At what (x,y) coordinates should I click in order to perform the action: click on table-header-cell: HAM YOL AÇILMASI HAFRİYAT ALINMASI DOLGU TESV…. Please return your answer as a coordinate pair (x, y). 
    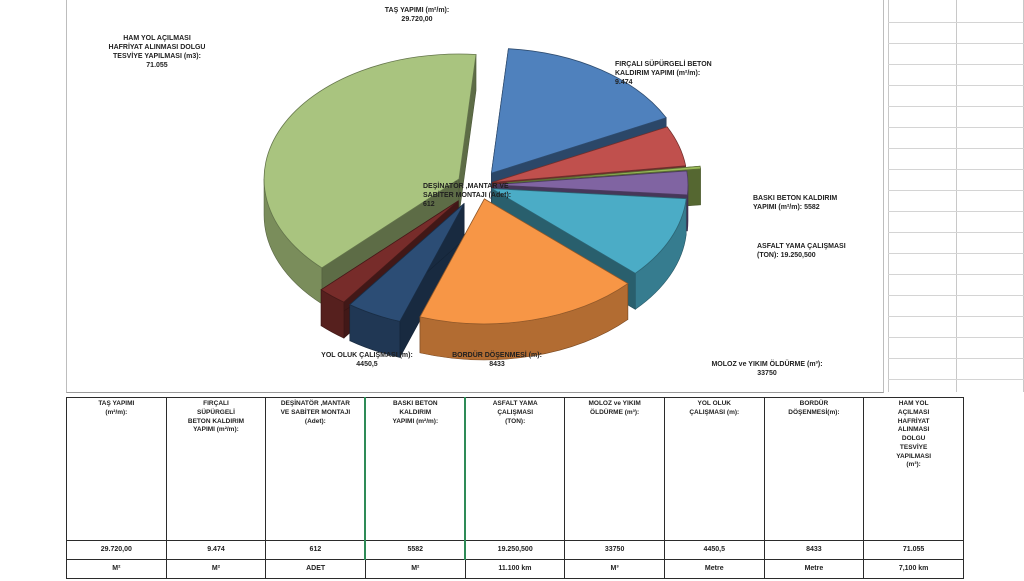
    Looking at the image, I should click on (913, 469).